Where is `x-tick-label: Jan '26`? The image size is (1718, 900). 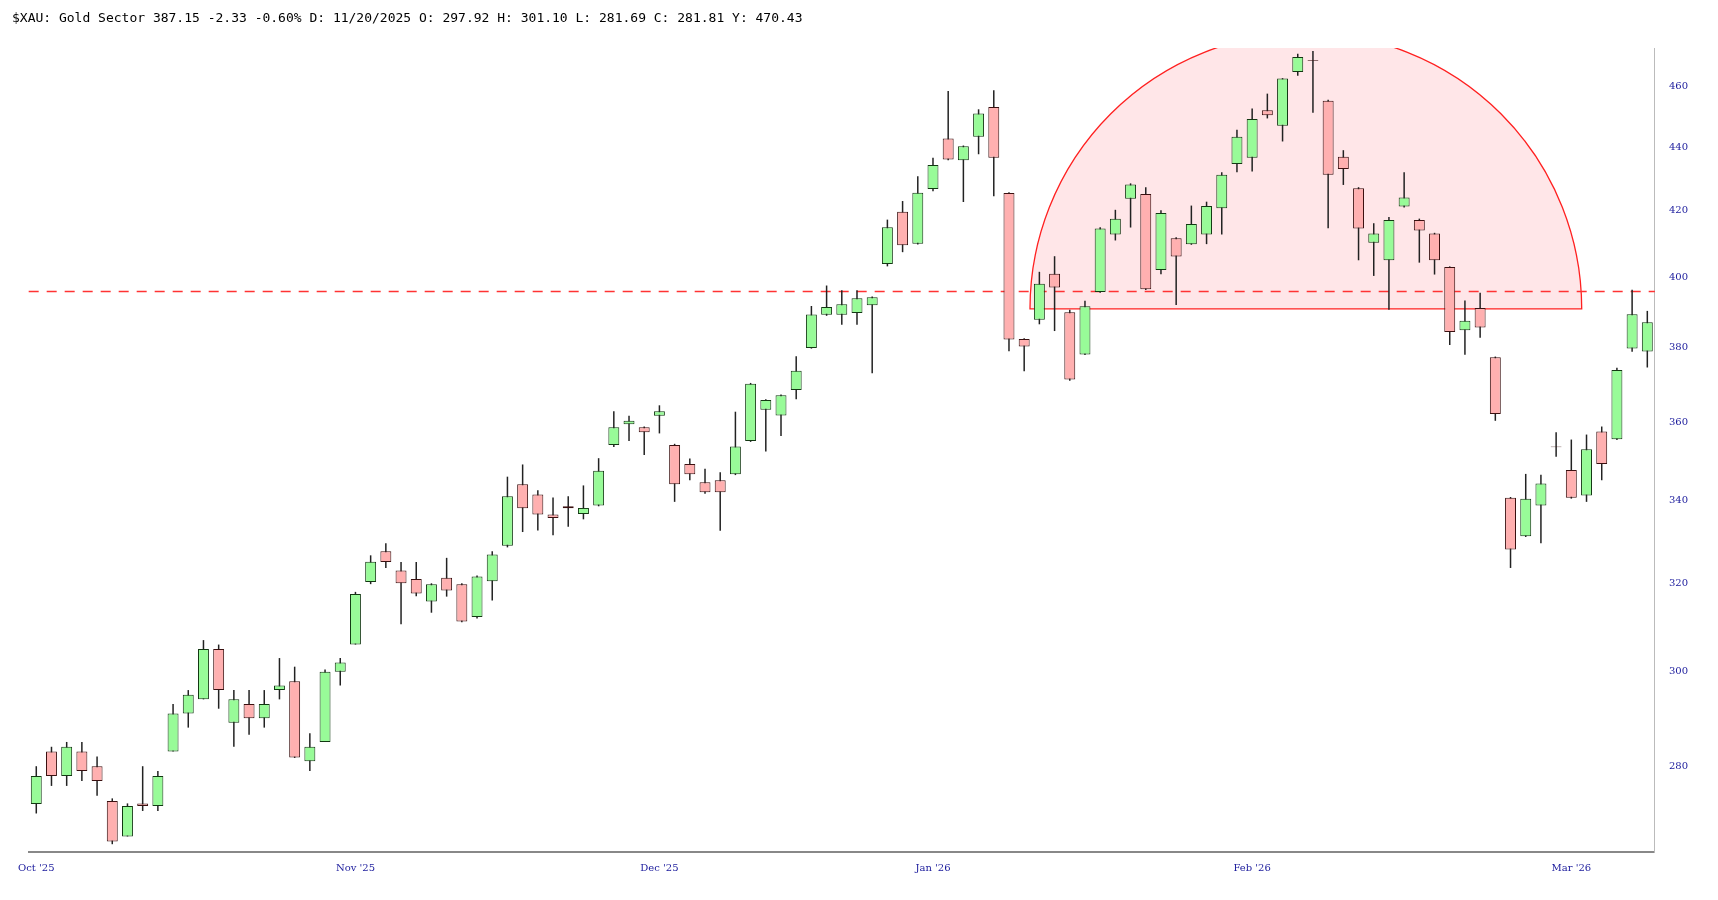
x-tick-label: Jan '26 is located at coordinates (932, 867).